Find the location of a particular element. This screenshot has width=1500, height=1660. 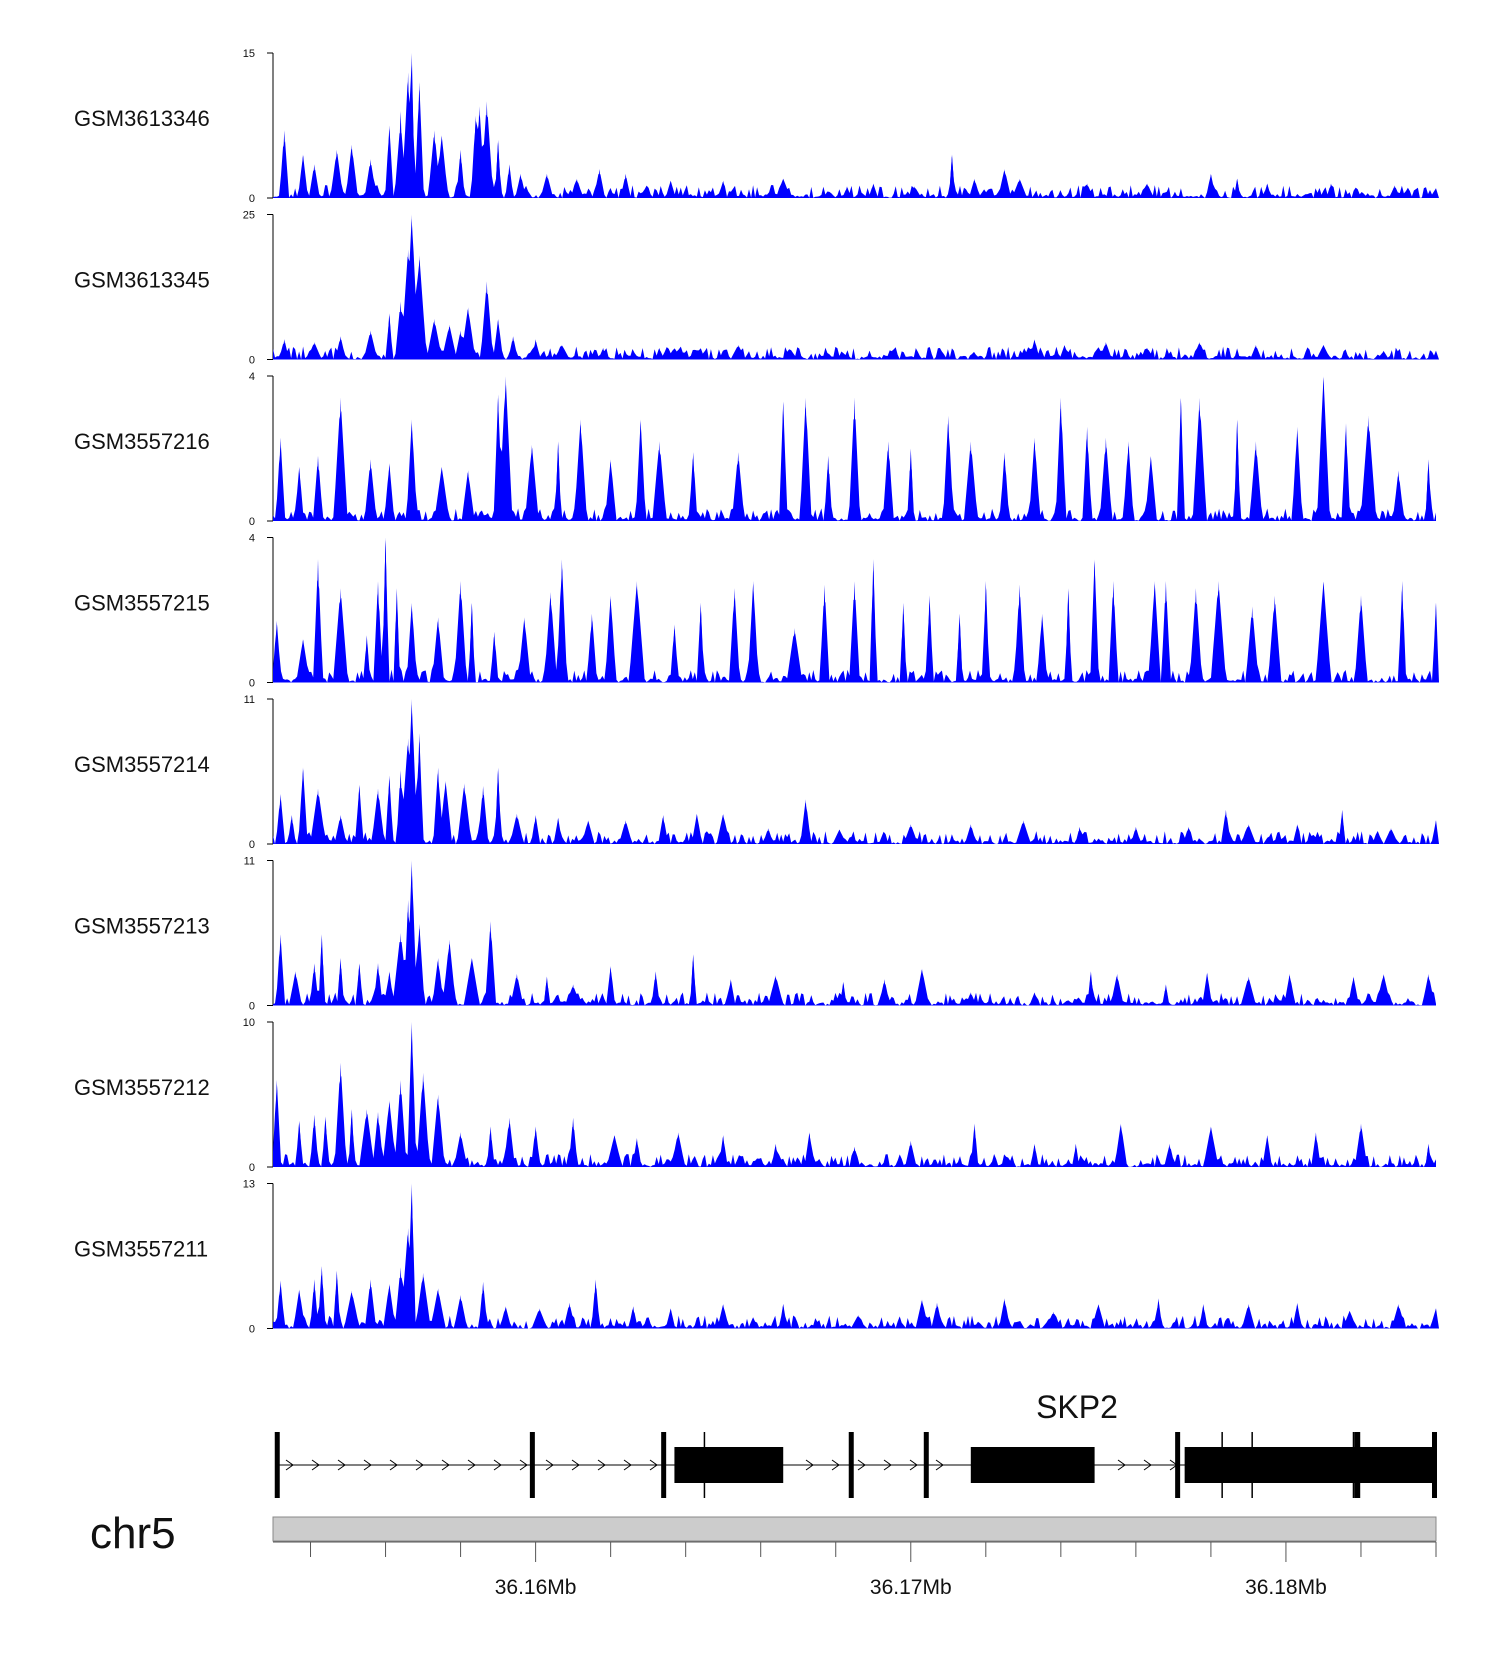

coverage-area is located at coordinates (854, 1260).